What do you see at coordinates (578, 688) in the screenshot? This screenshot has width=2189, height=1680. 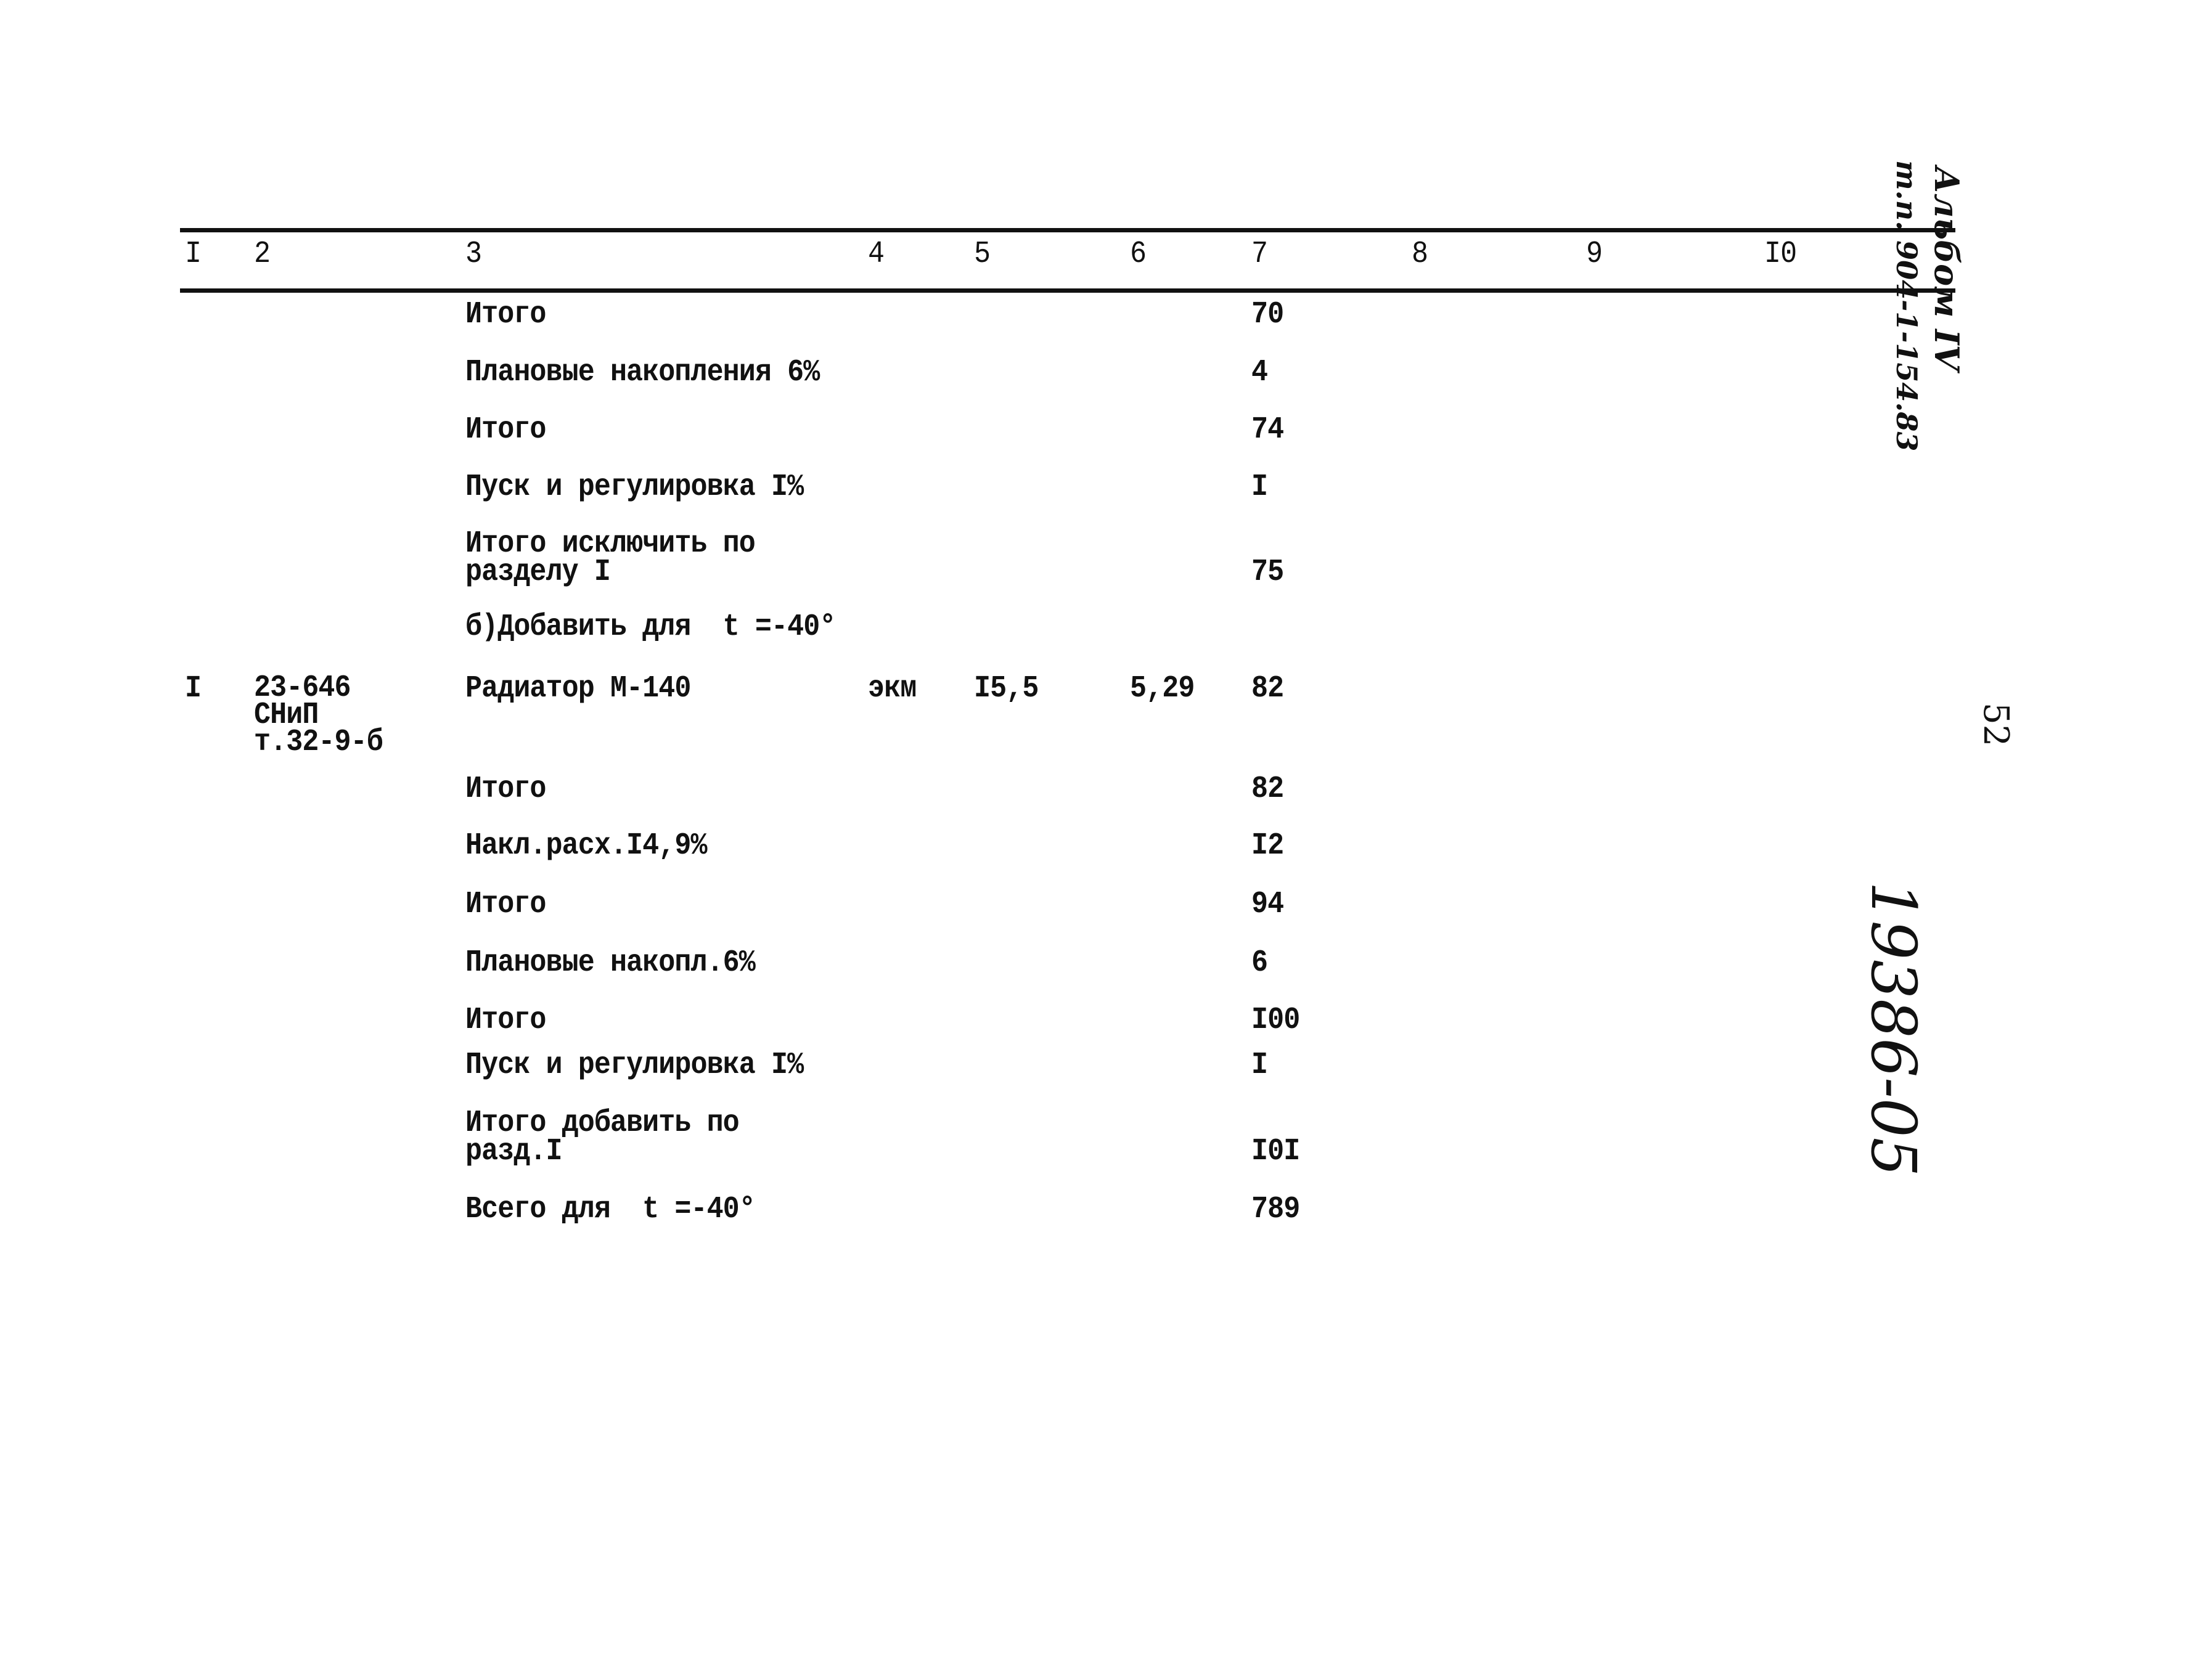 I see `cell-col-3: Радиатор М-140` at bounding box center [578, 688].